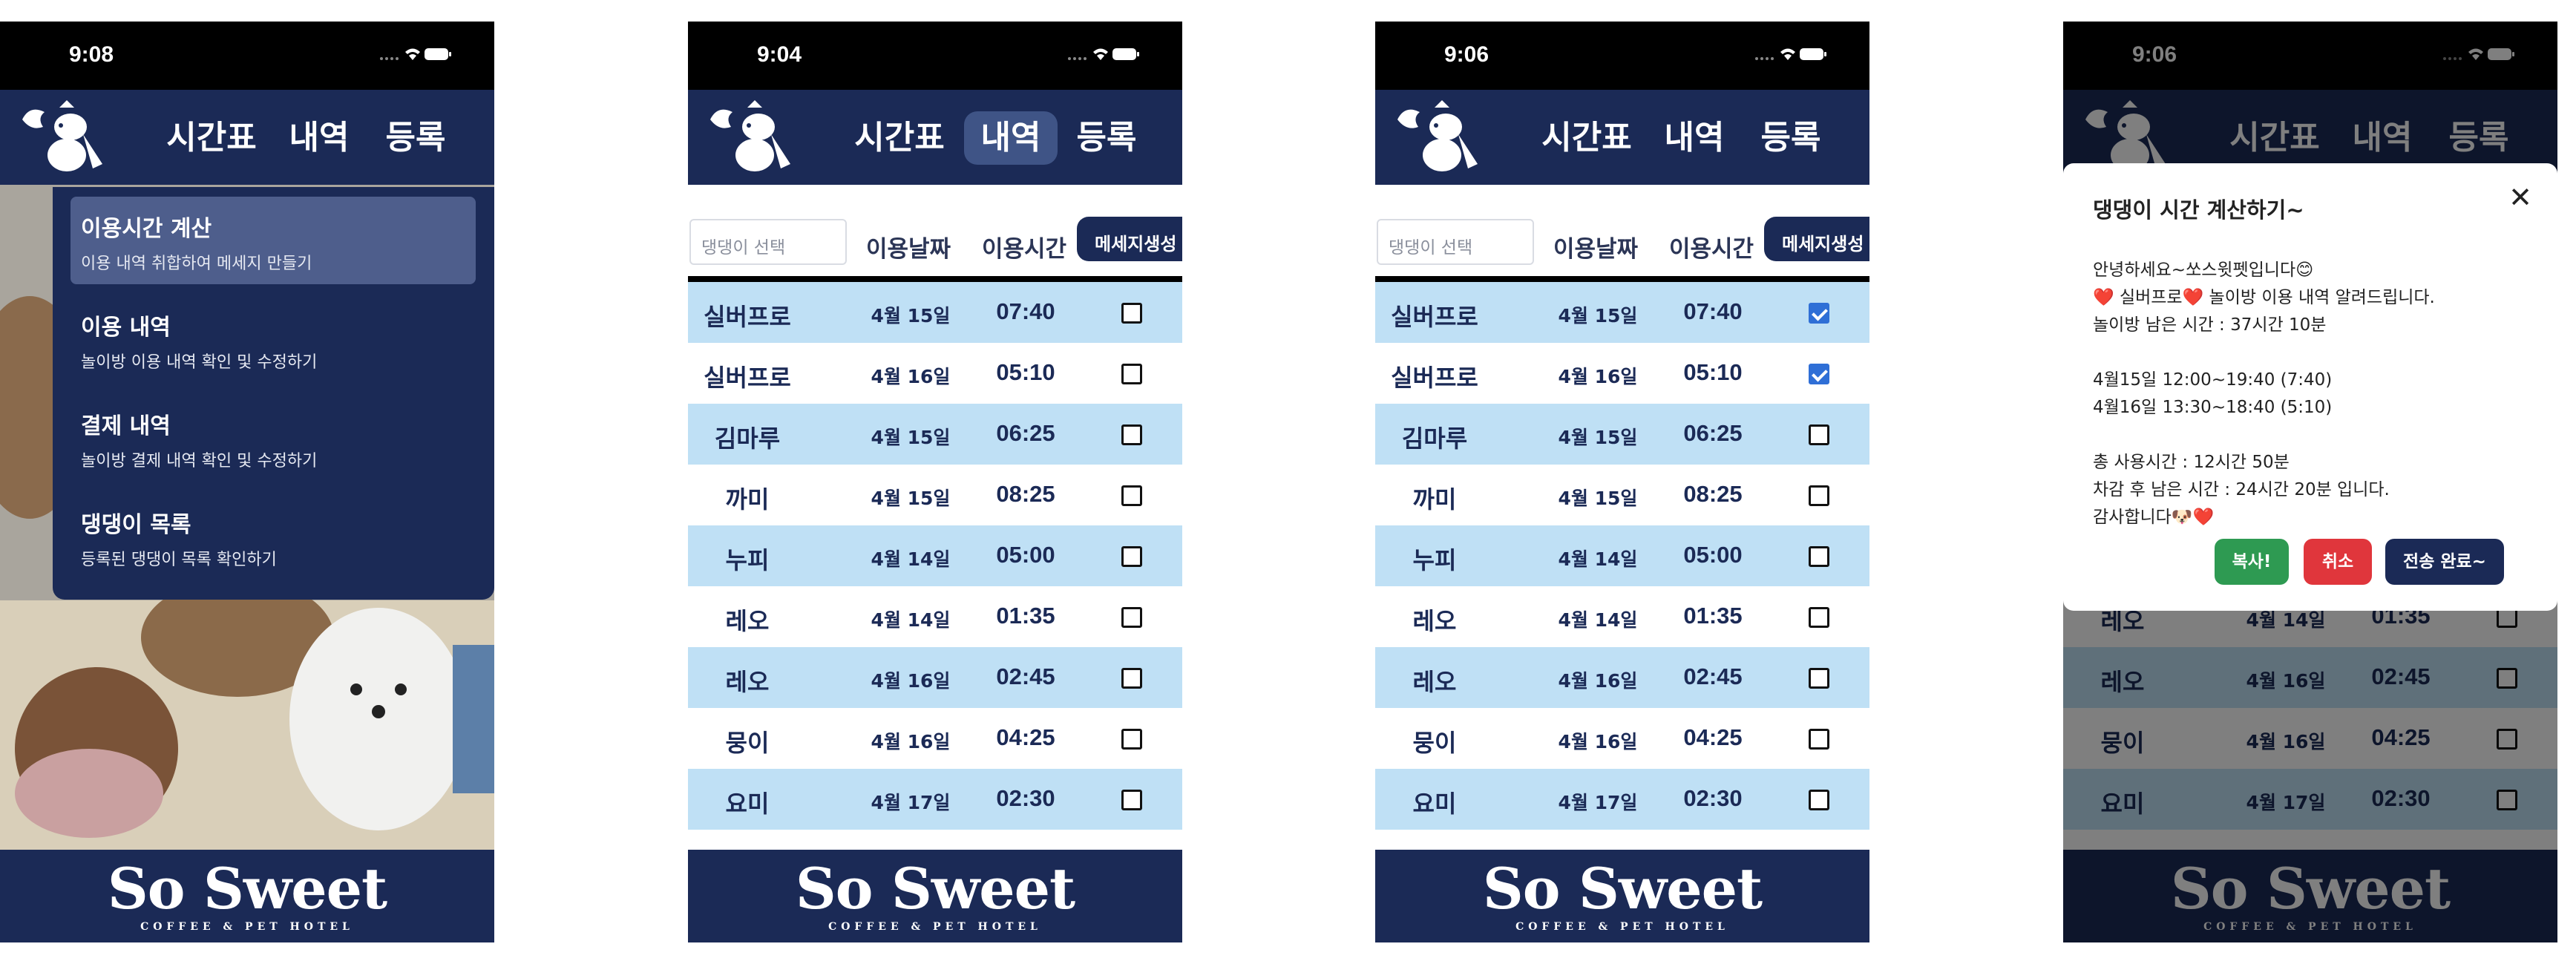 This screenshot has height=964, width=2576. Describe the element at coordinates (1025, 494) in the screenshot. I see `time-cell: 08:25` at that location.